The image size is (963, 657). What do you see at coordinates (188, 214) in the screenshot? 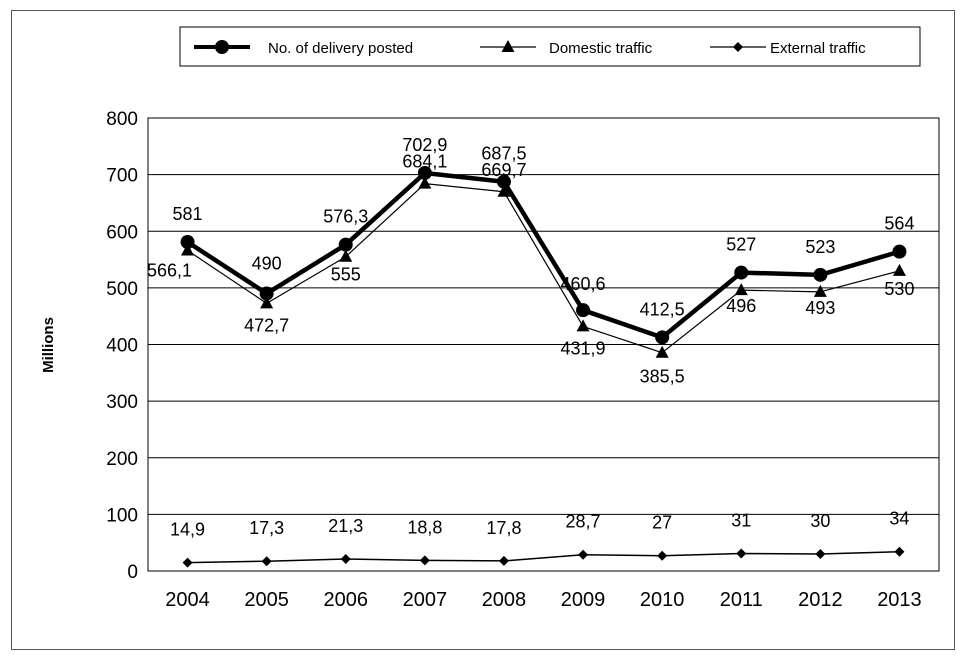
I see `data-label: 581` at bounding box center [188, 214].